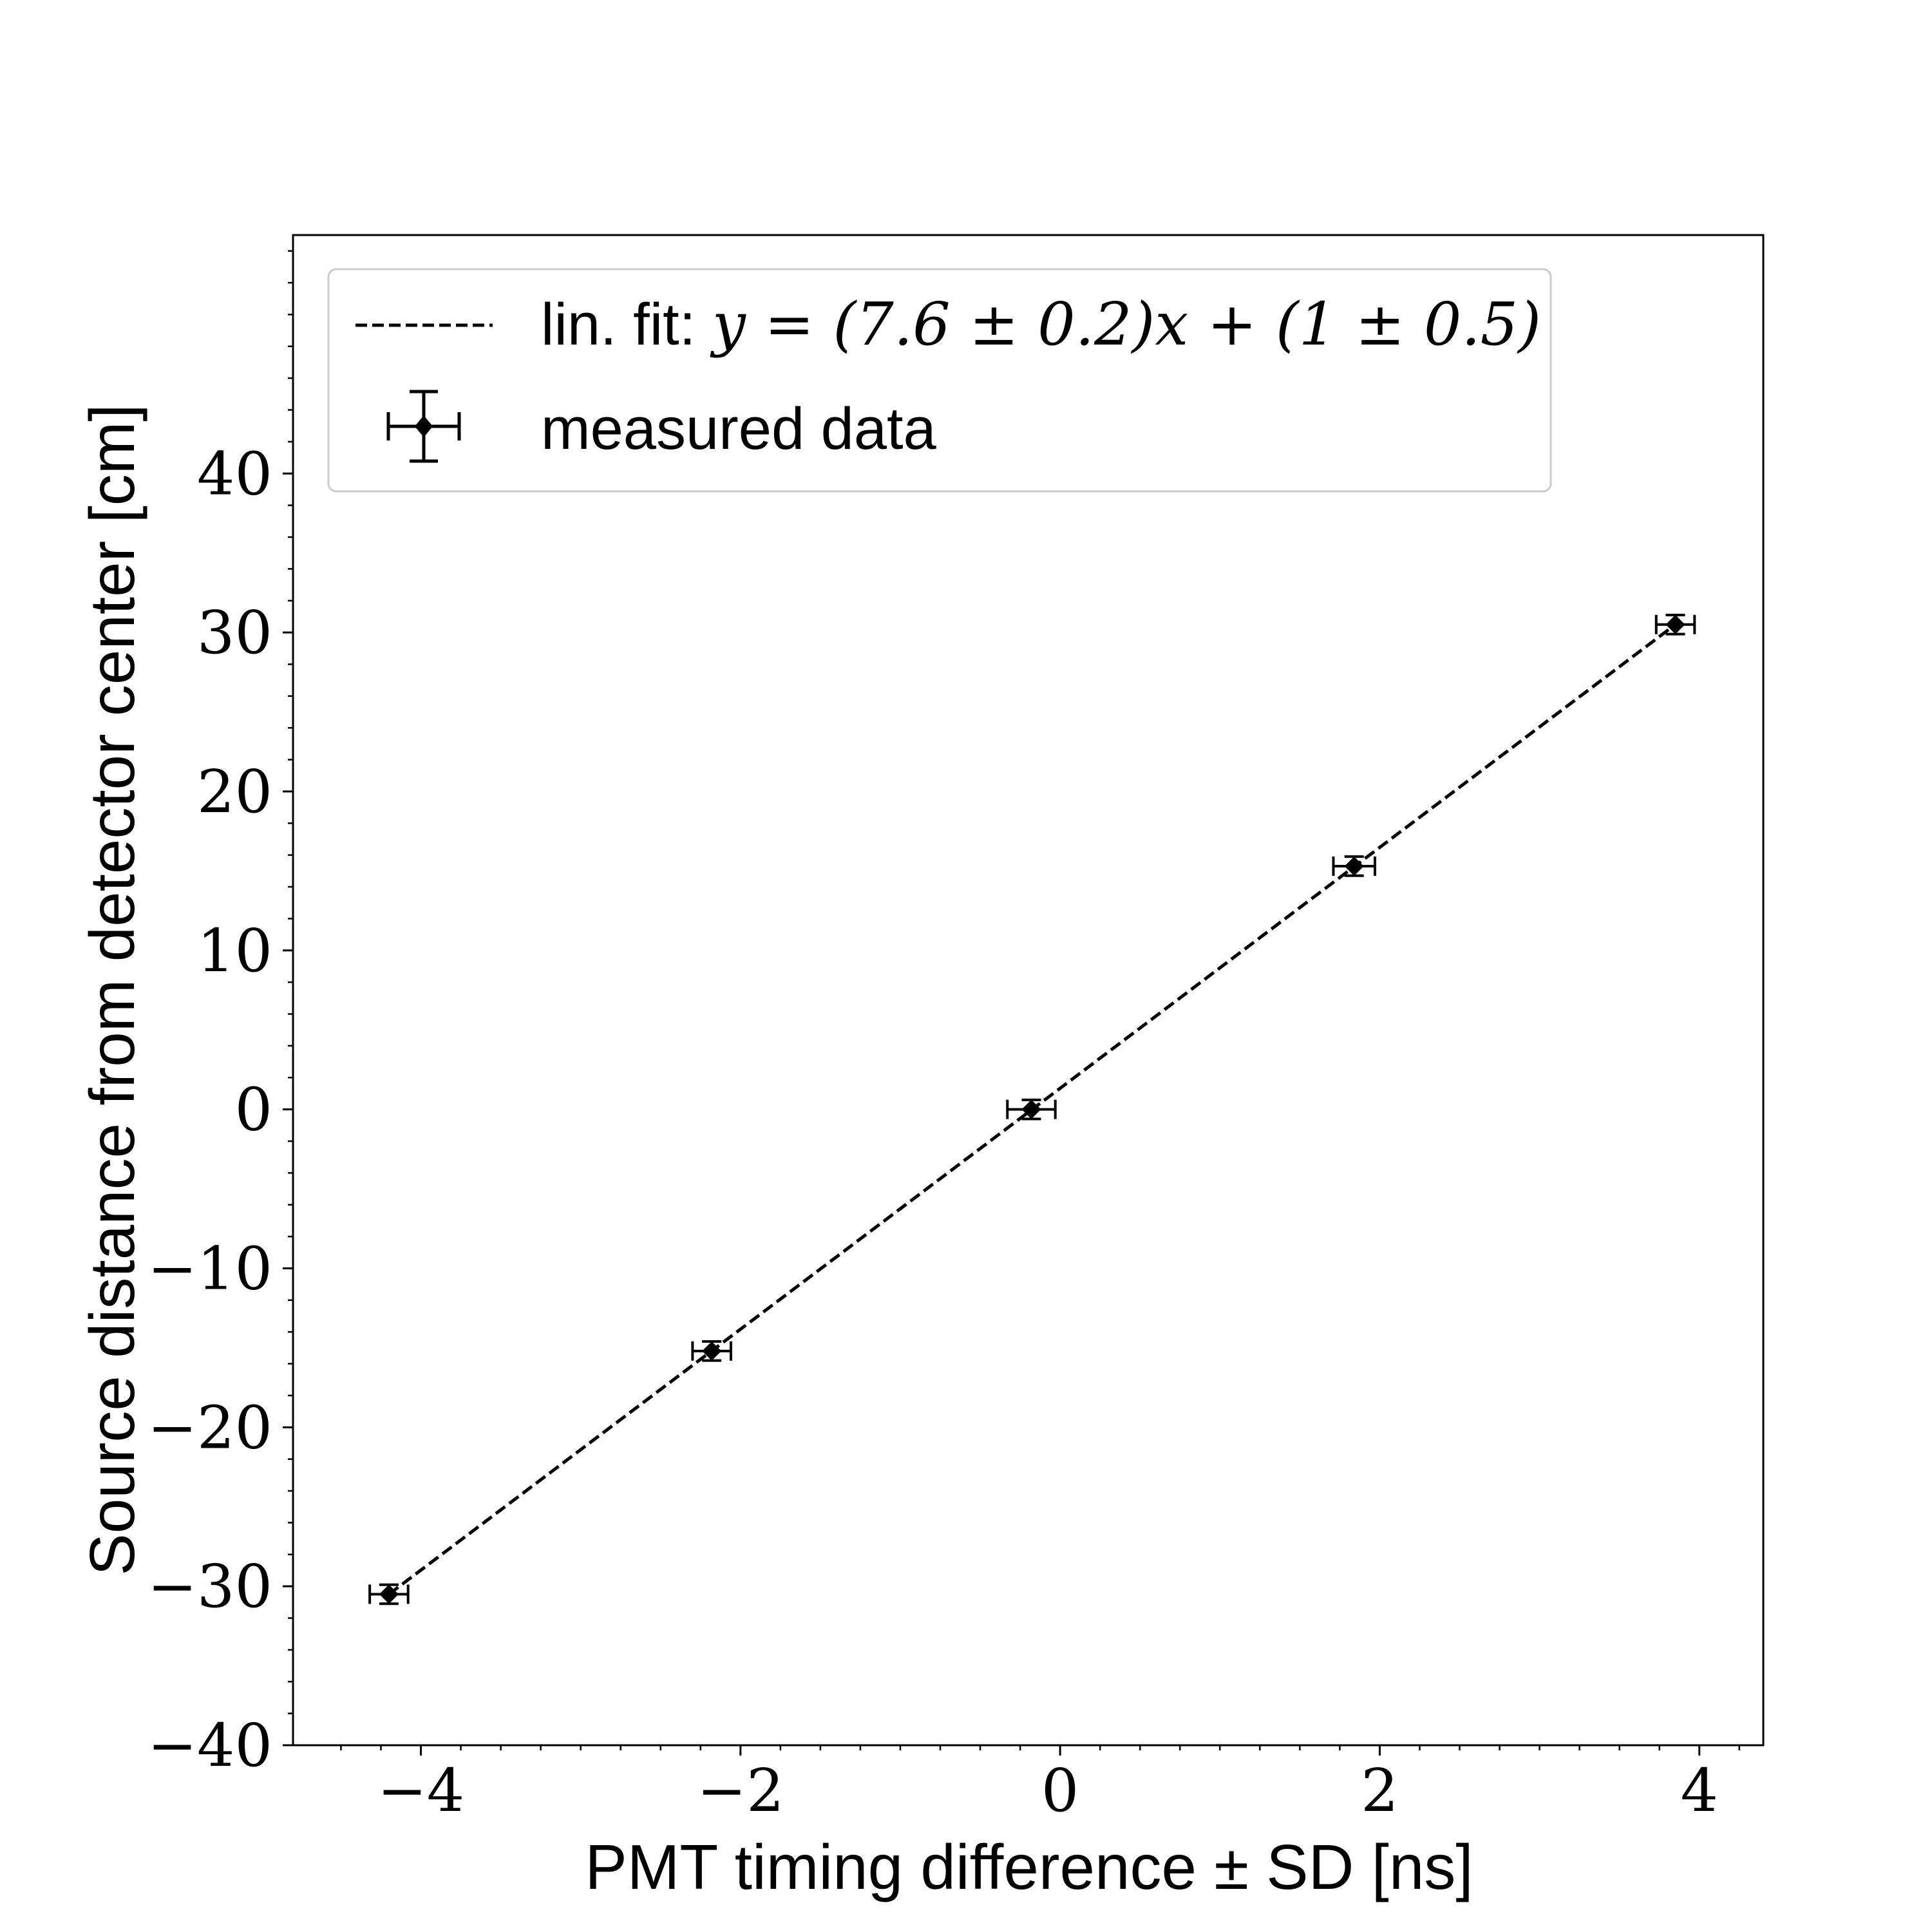 The width and height of the screenshot is (1932, 1932). I want to click on y-tick-label: 0, so click(253, 1109).